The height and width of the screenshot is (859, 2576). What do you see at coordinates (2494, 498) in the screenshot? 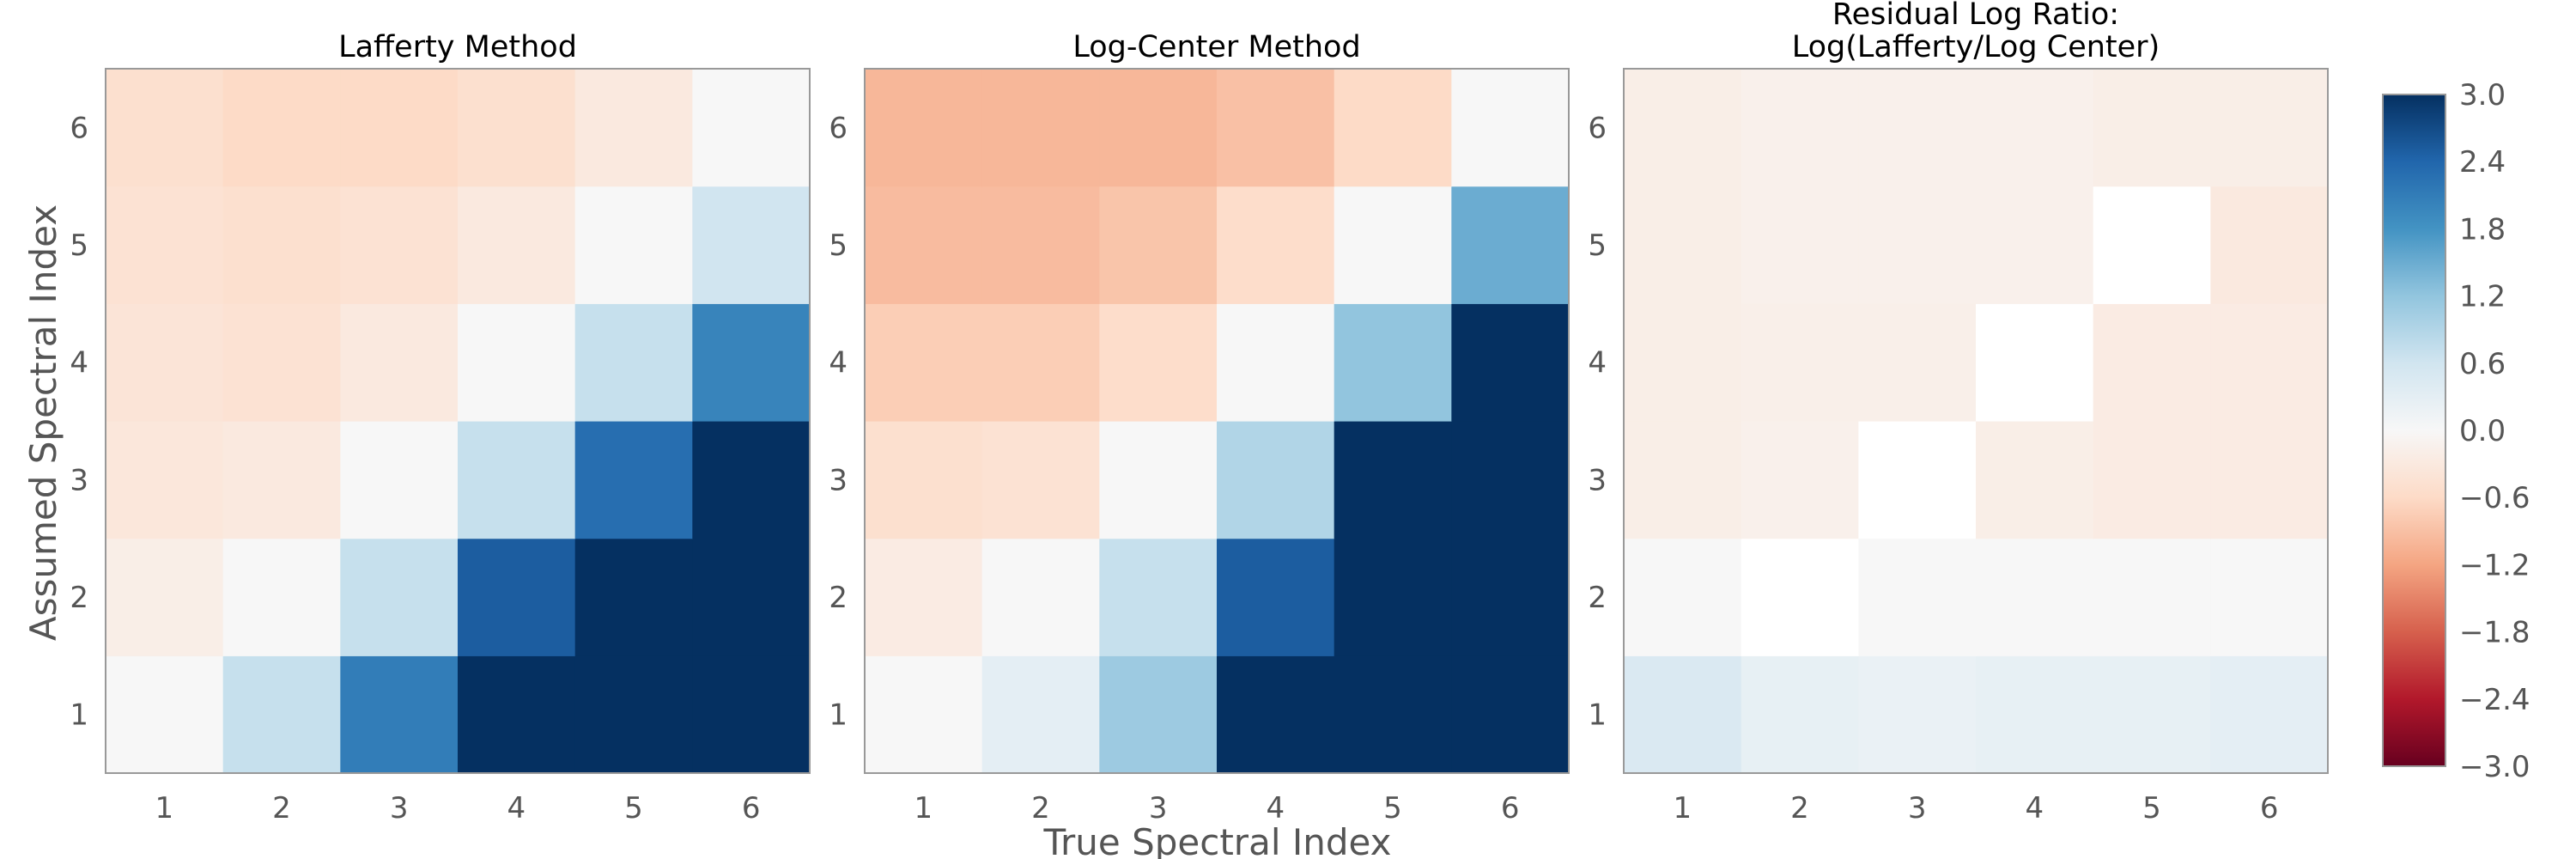
I see `colorbar-tick-label: −0.6` at bounding box center [2494, 498].